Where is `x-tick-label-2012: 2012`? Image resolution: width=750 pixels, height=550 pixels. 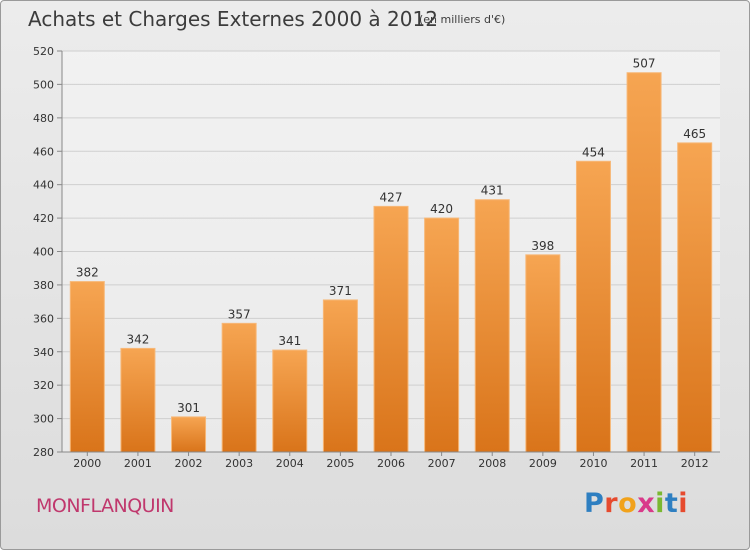 x-tick-label-2012: 2012 is located at coordinates (695, 463).